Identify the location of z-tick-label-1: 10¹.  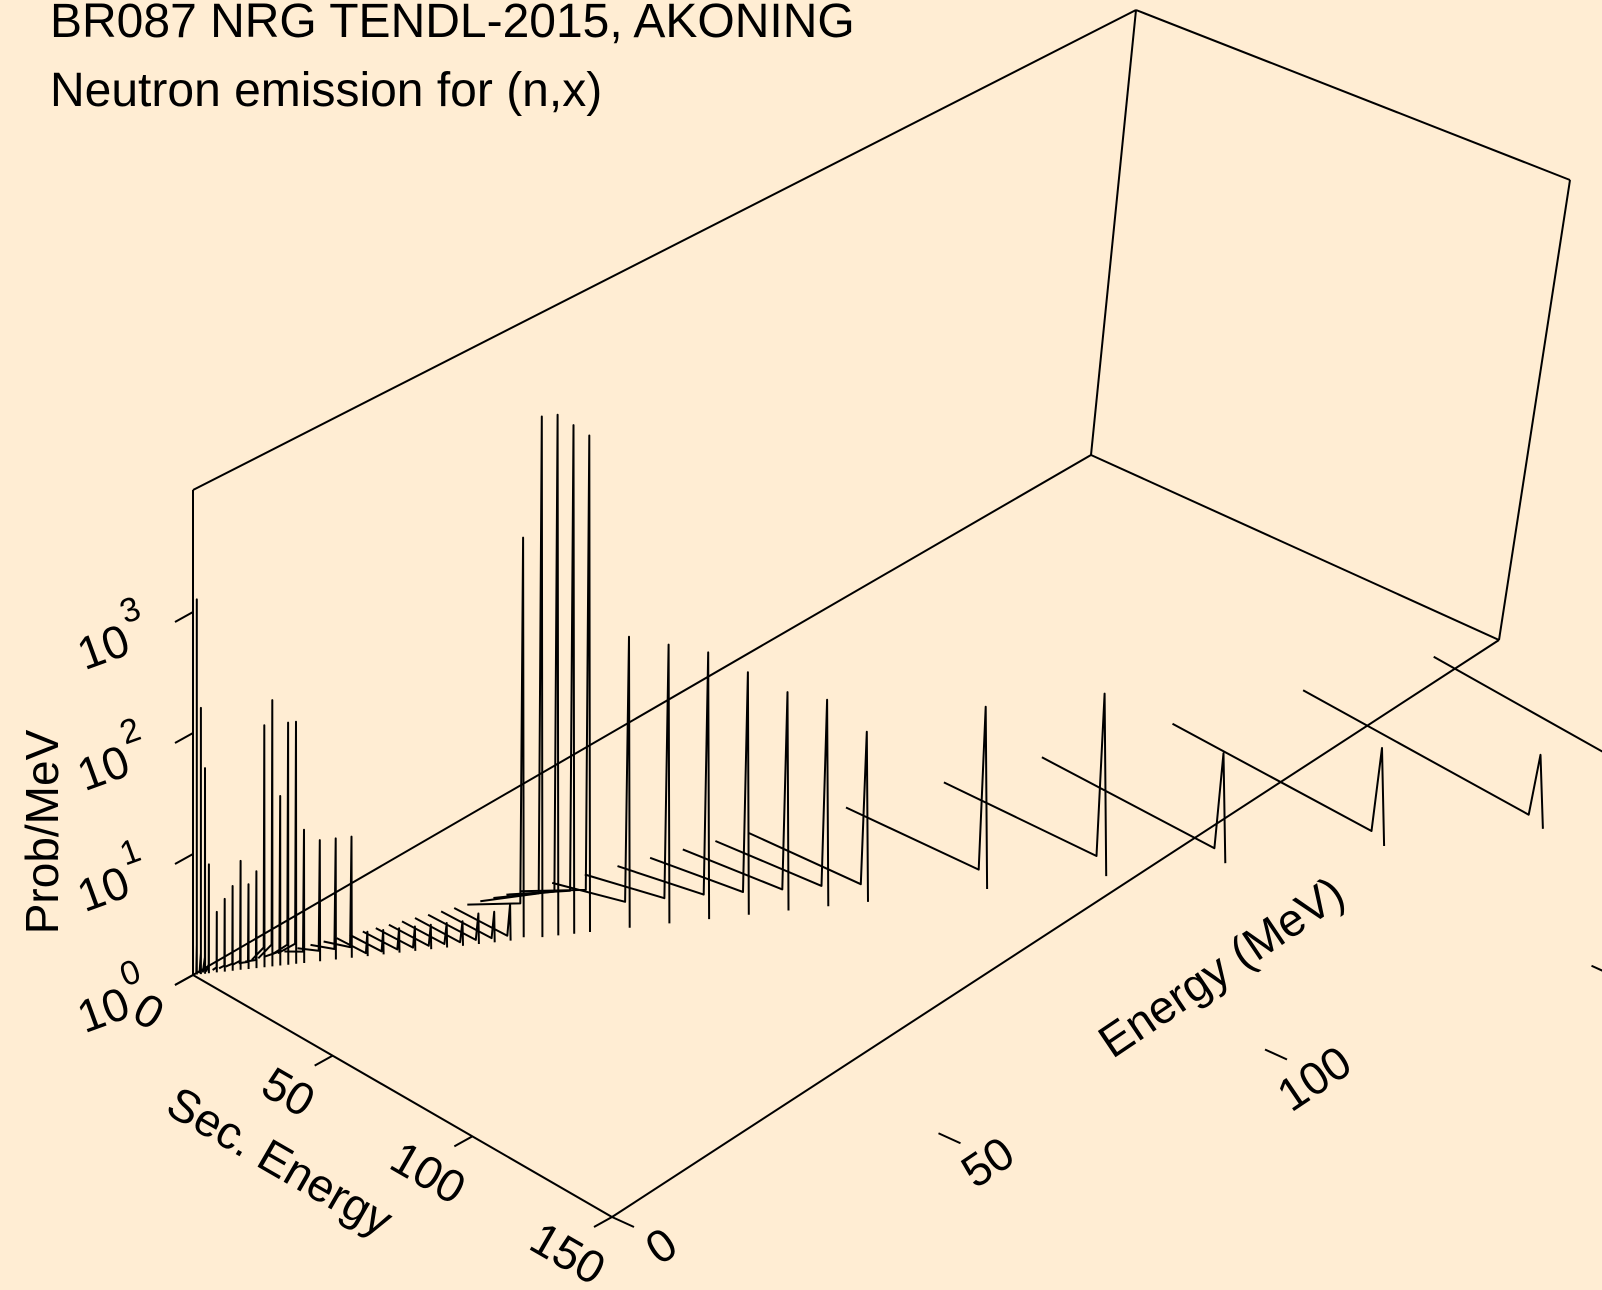
(110, 876).